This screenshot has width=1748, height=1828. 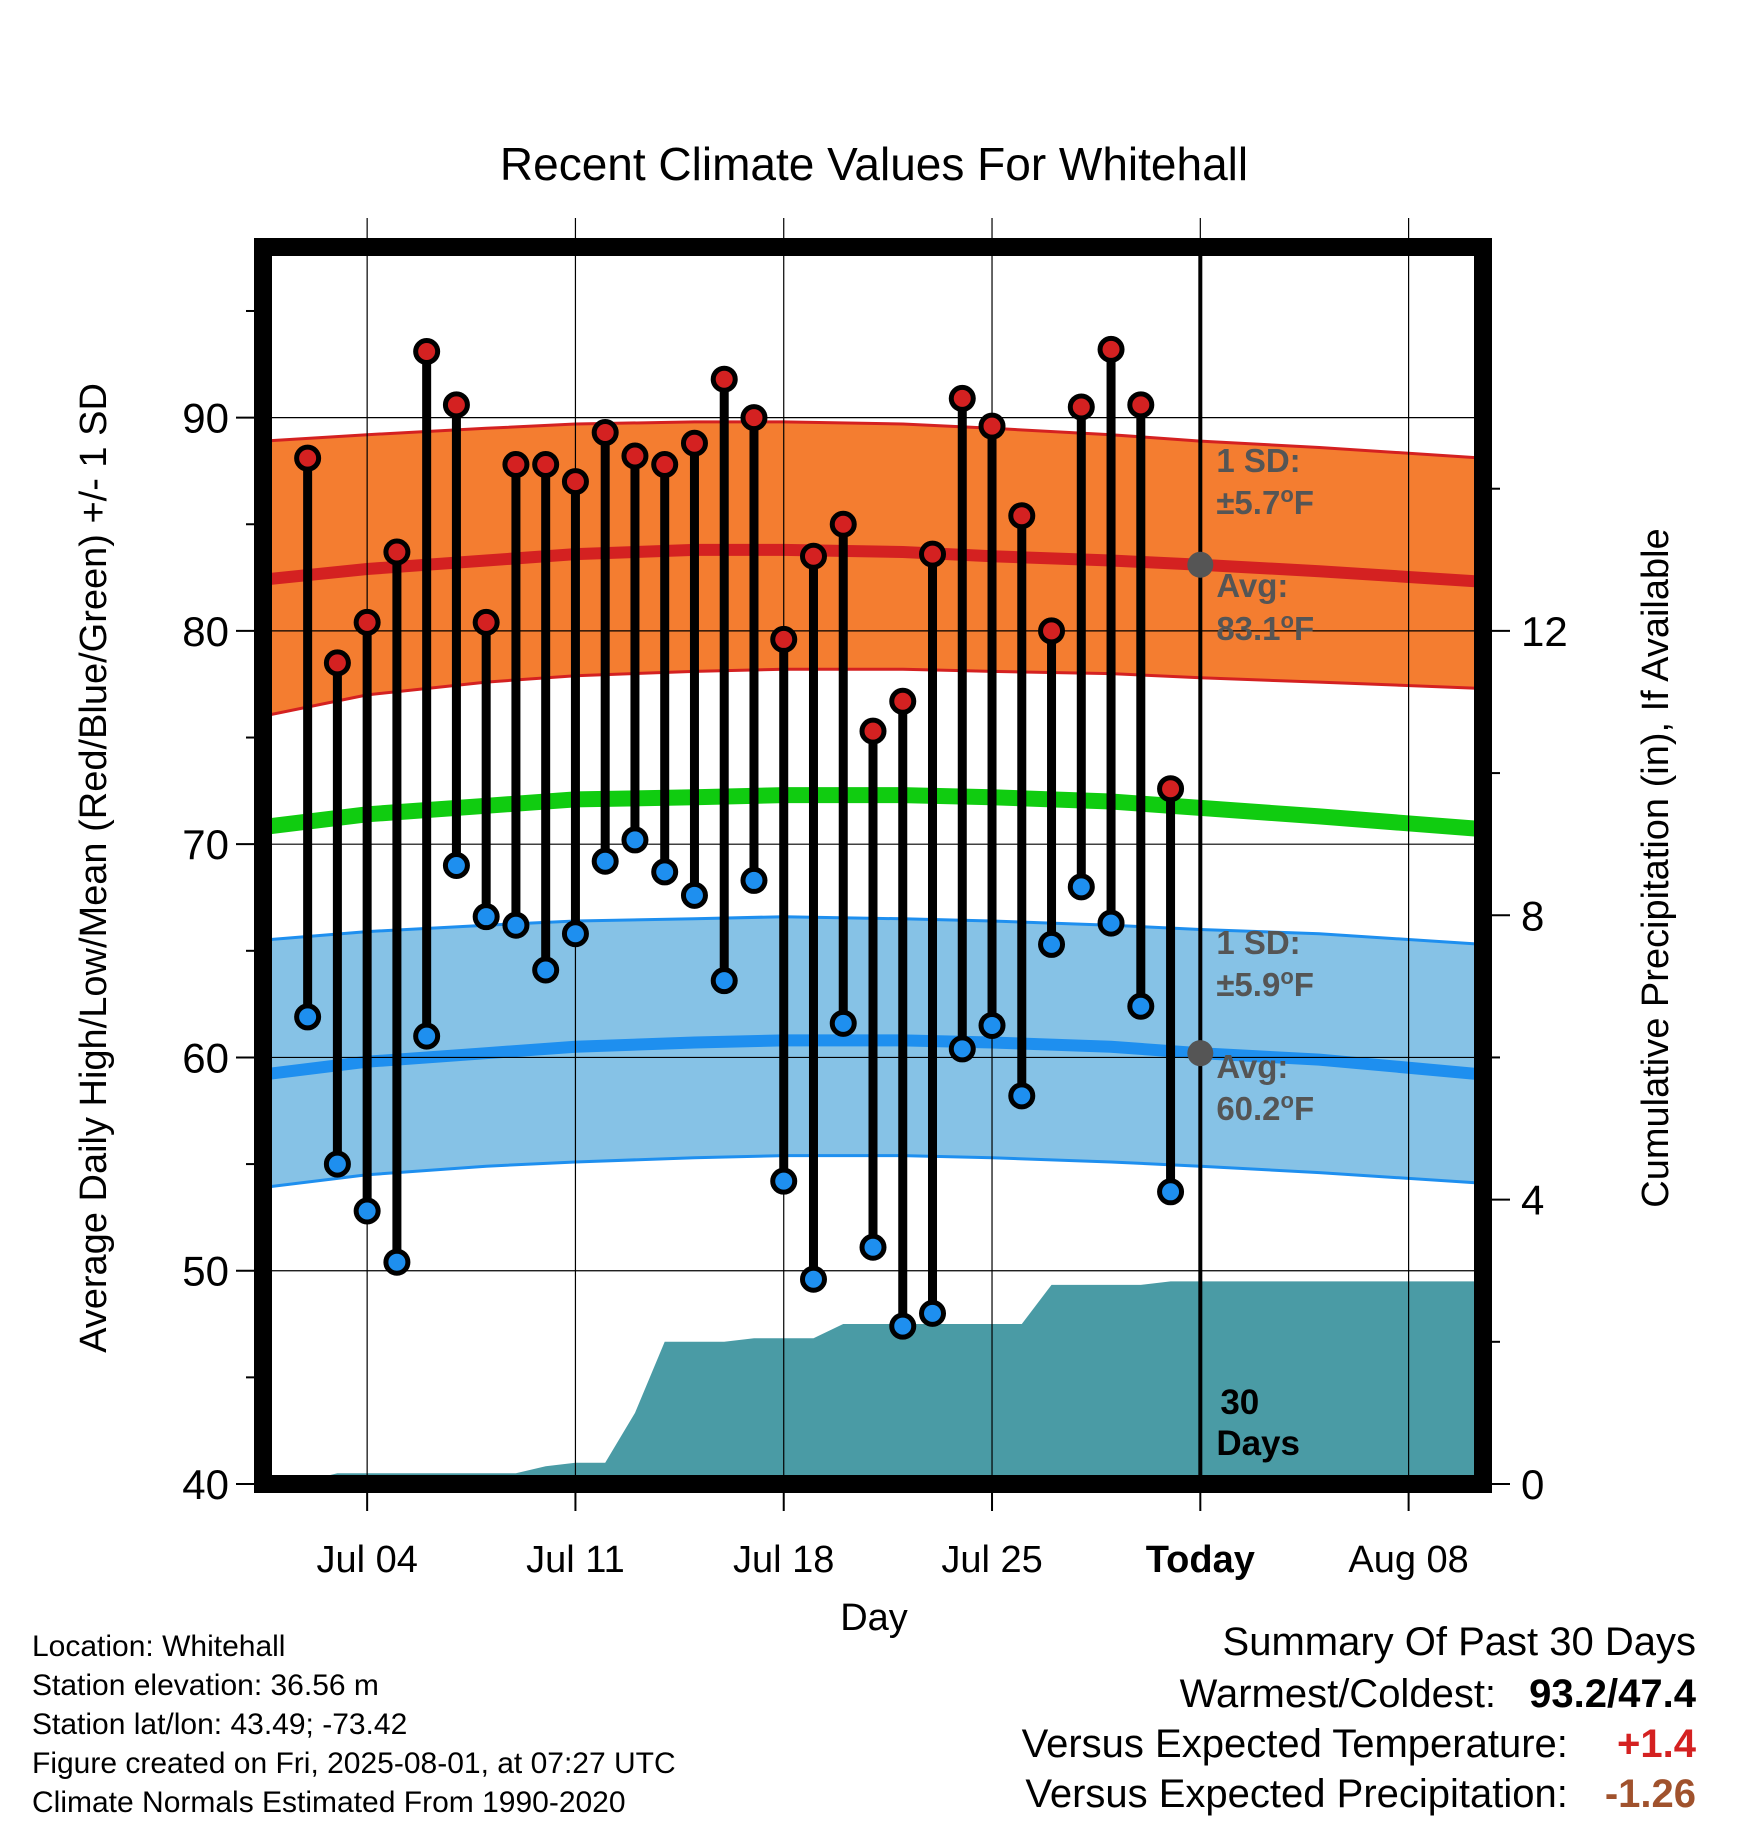 I want to click on days-word-label: Days, so click(x=1258, y=1443).